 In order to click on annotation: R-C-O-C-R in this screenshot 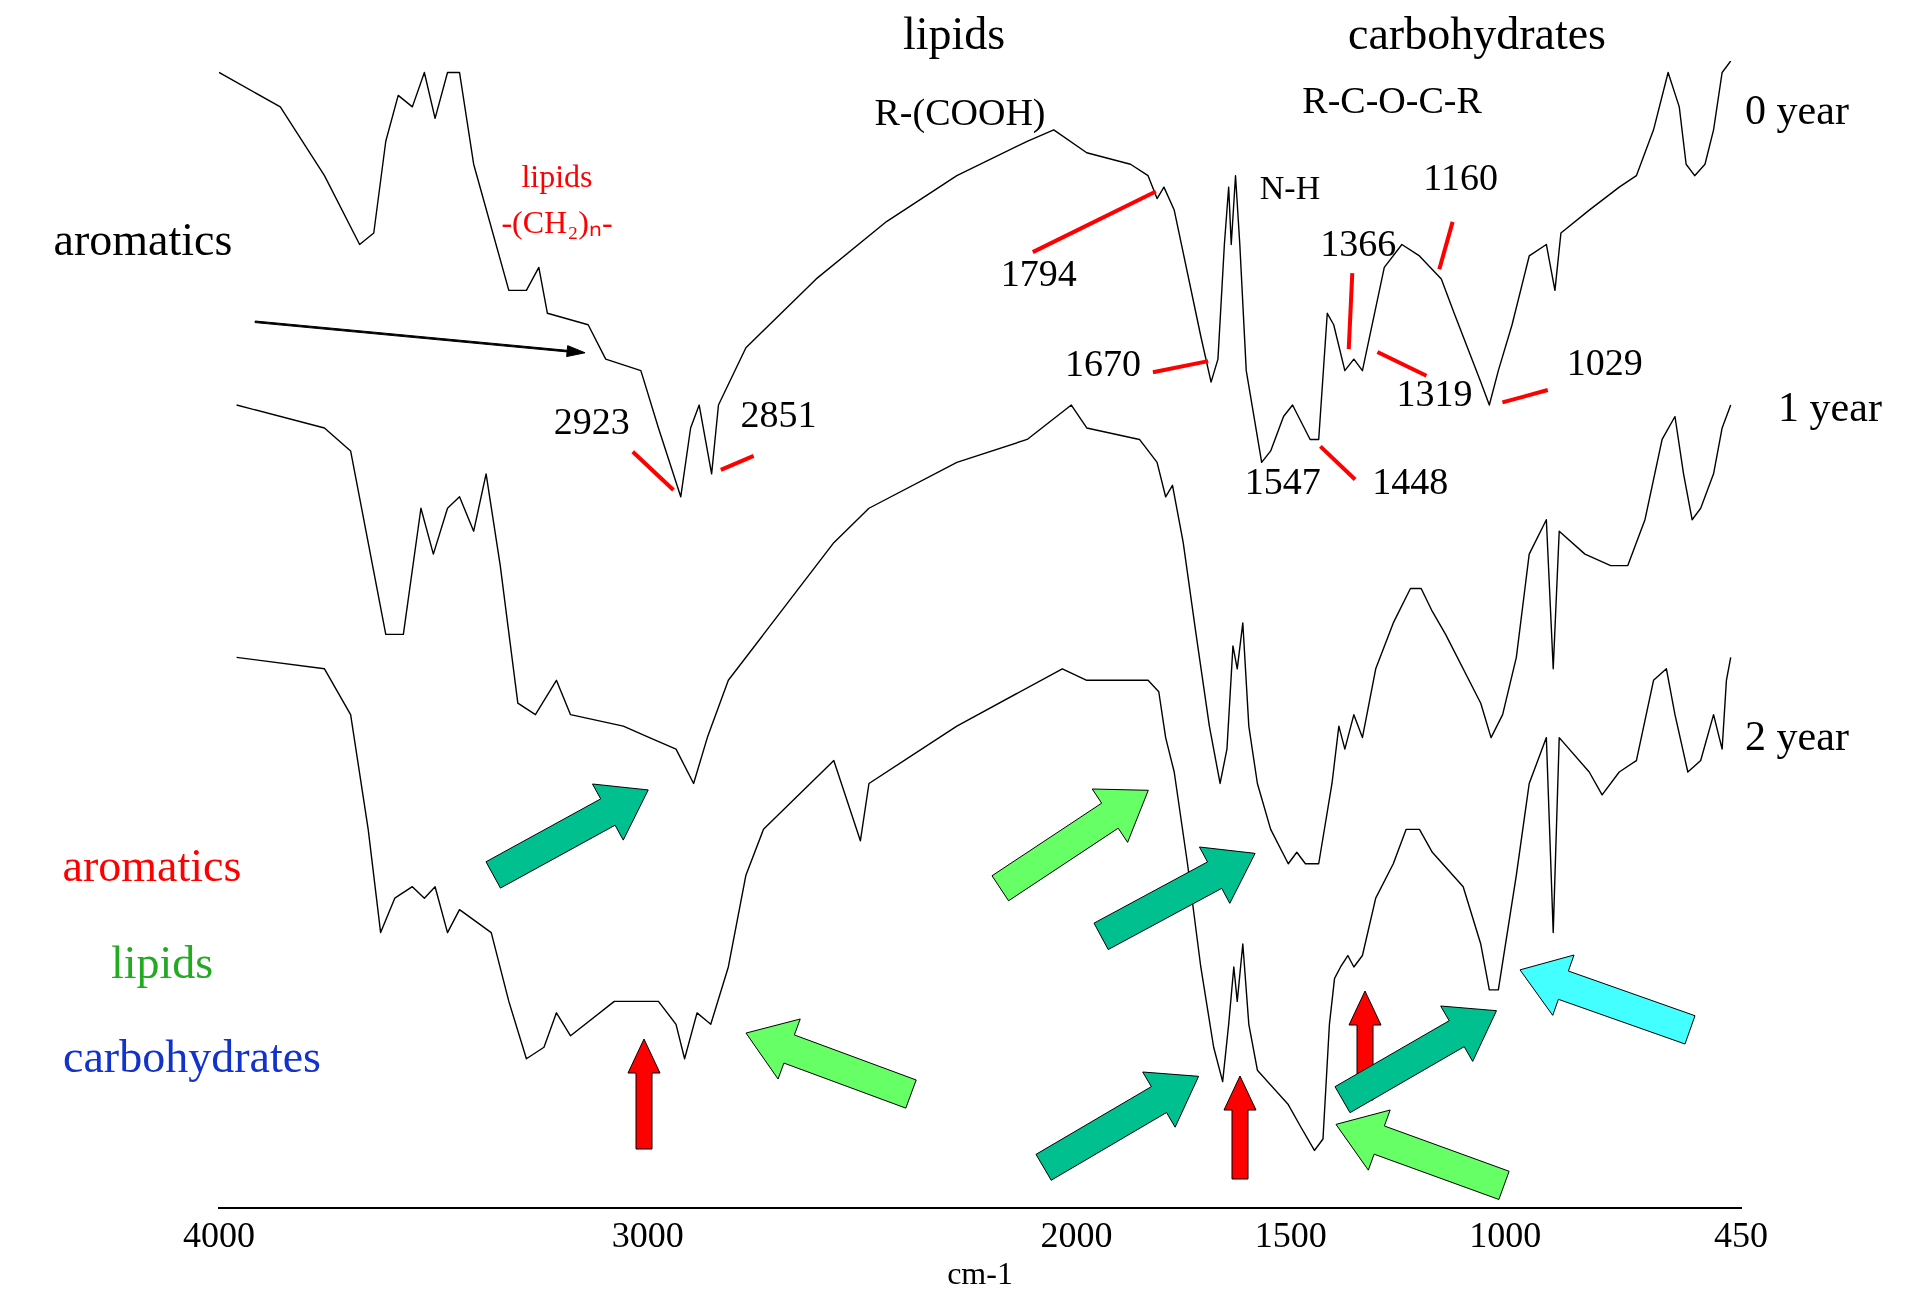, I will do `click(1392, 99)`.